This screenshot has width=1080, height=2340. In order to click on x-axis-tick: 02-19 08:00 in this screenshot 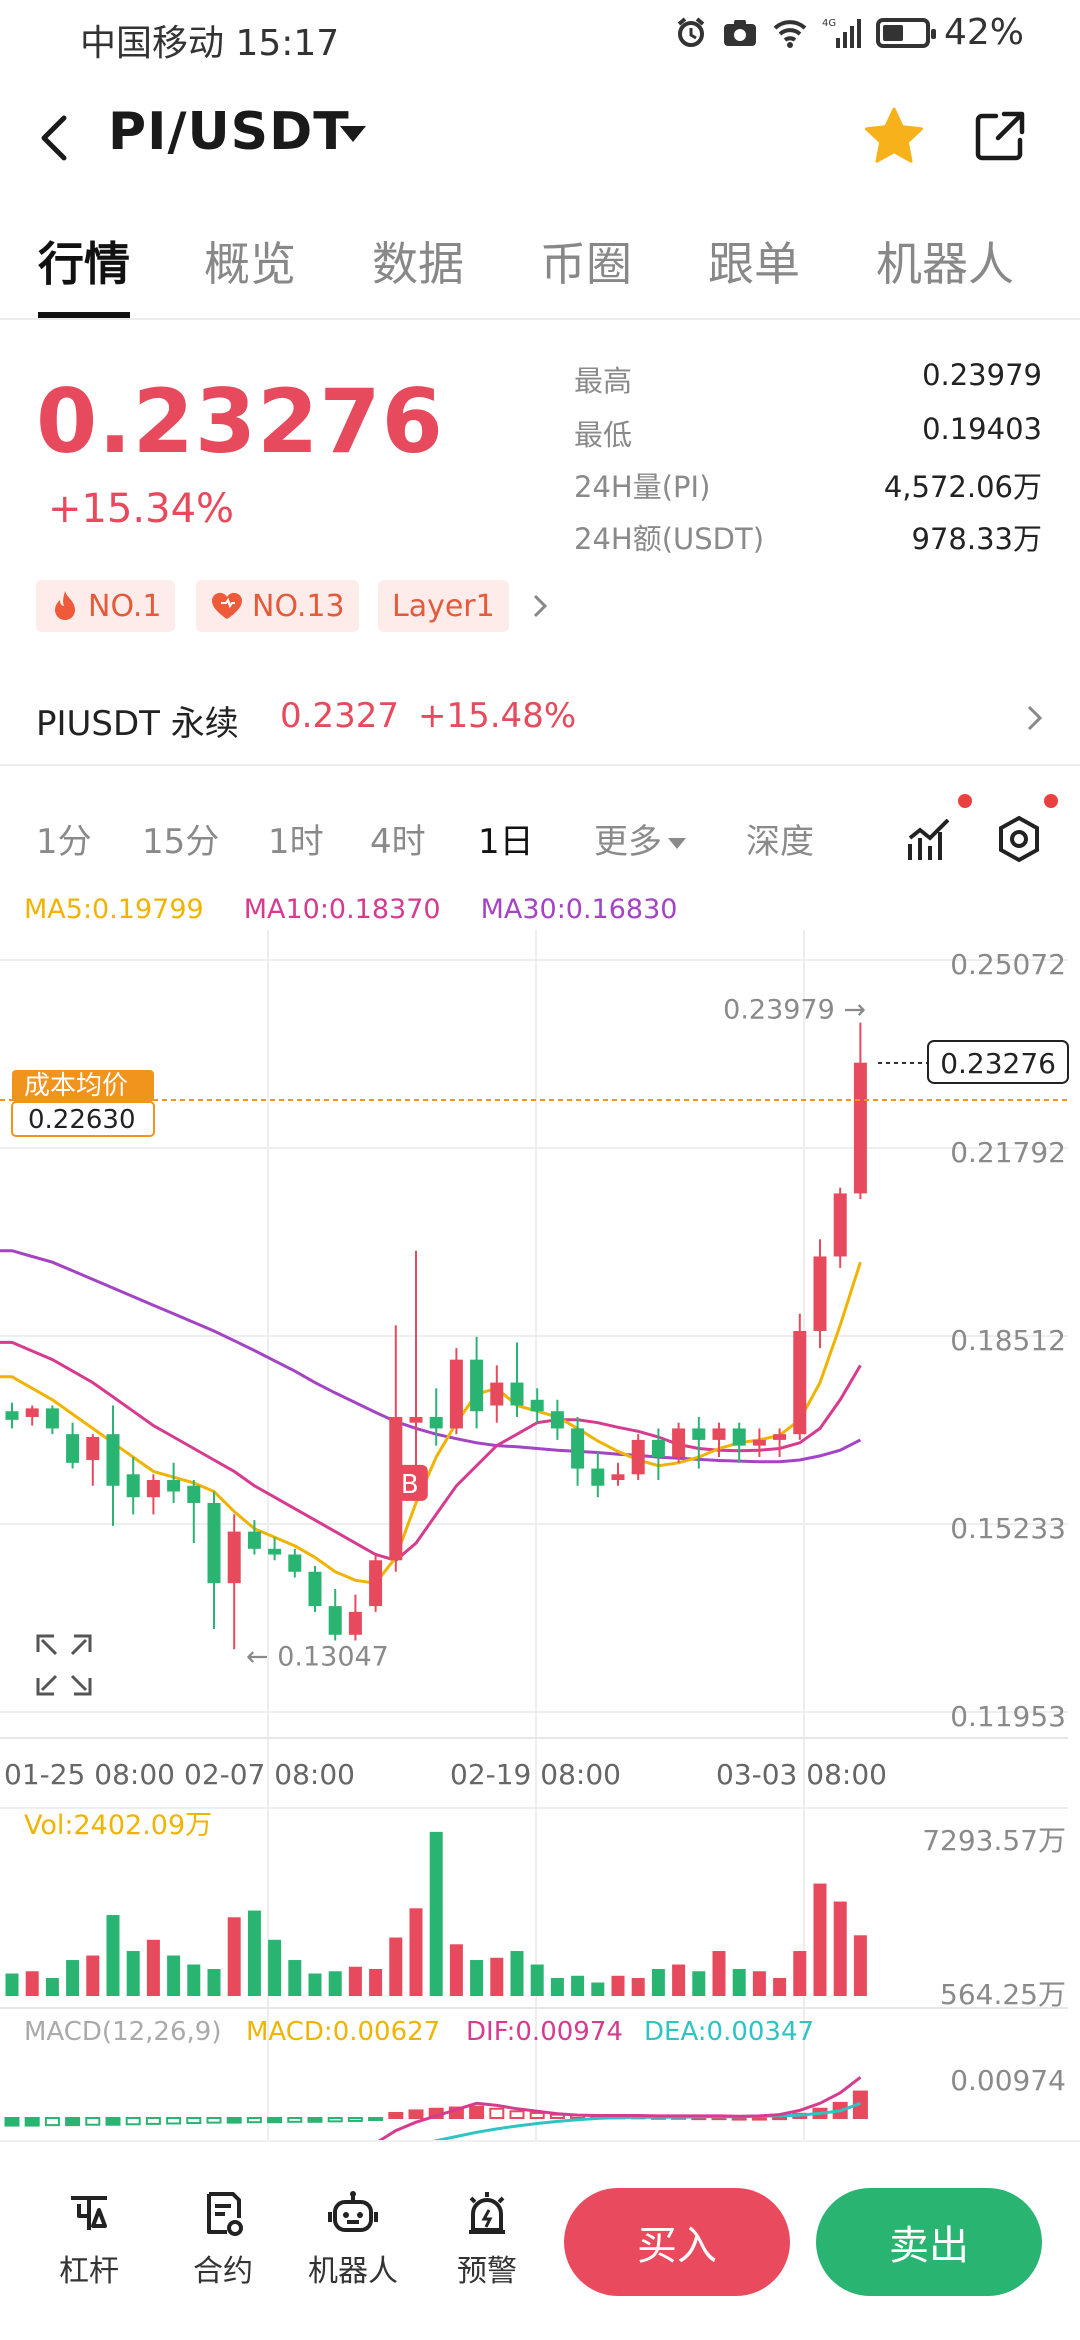, I will do `click(535, 1774)`.